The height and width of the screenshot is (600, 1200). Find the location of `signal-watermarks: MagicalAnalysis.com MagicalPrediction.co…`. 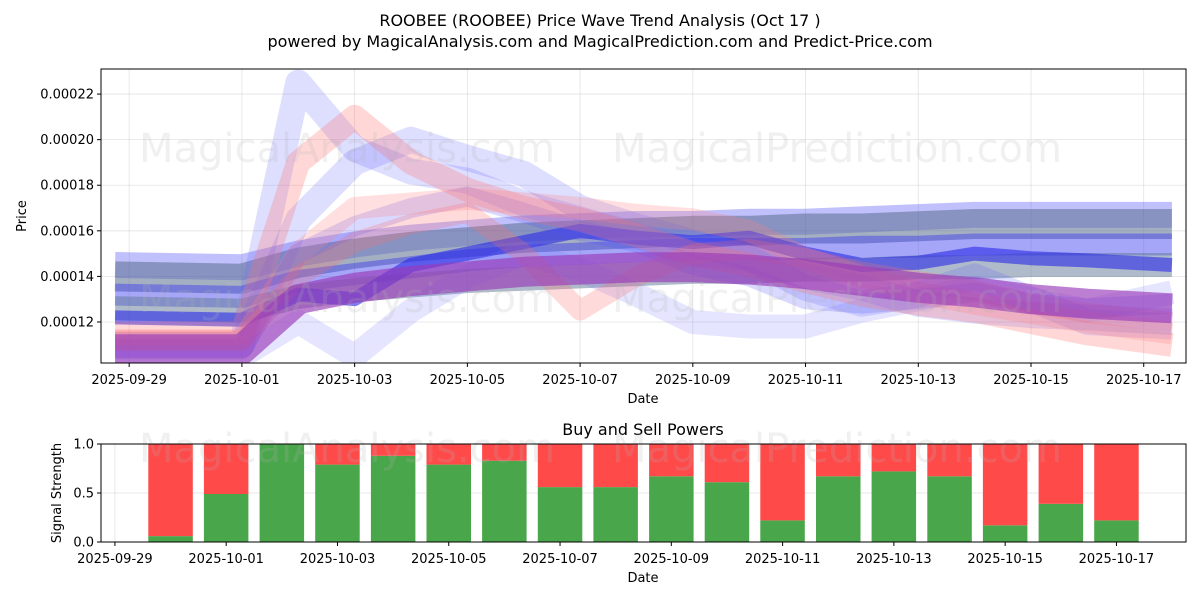

signal-watermarks: MagicalAnalysis.com MagicalPrediction.co… is located at coordinates (600, 449).